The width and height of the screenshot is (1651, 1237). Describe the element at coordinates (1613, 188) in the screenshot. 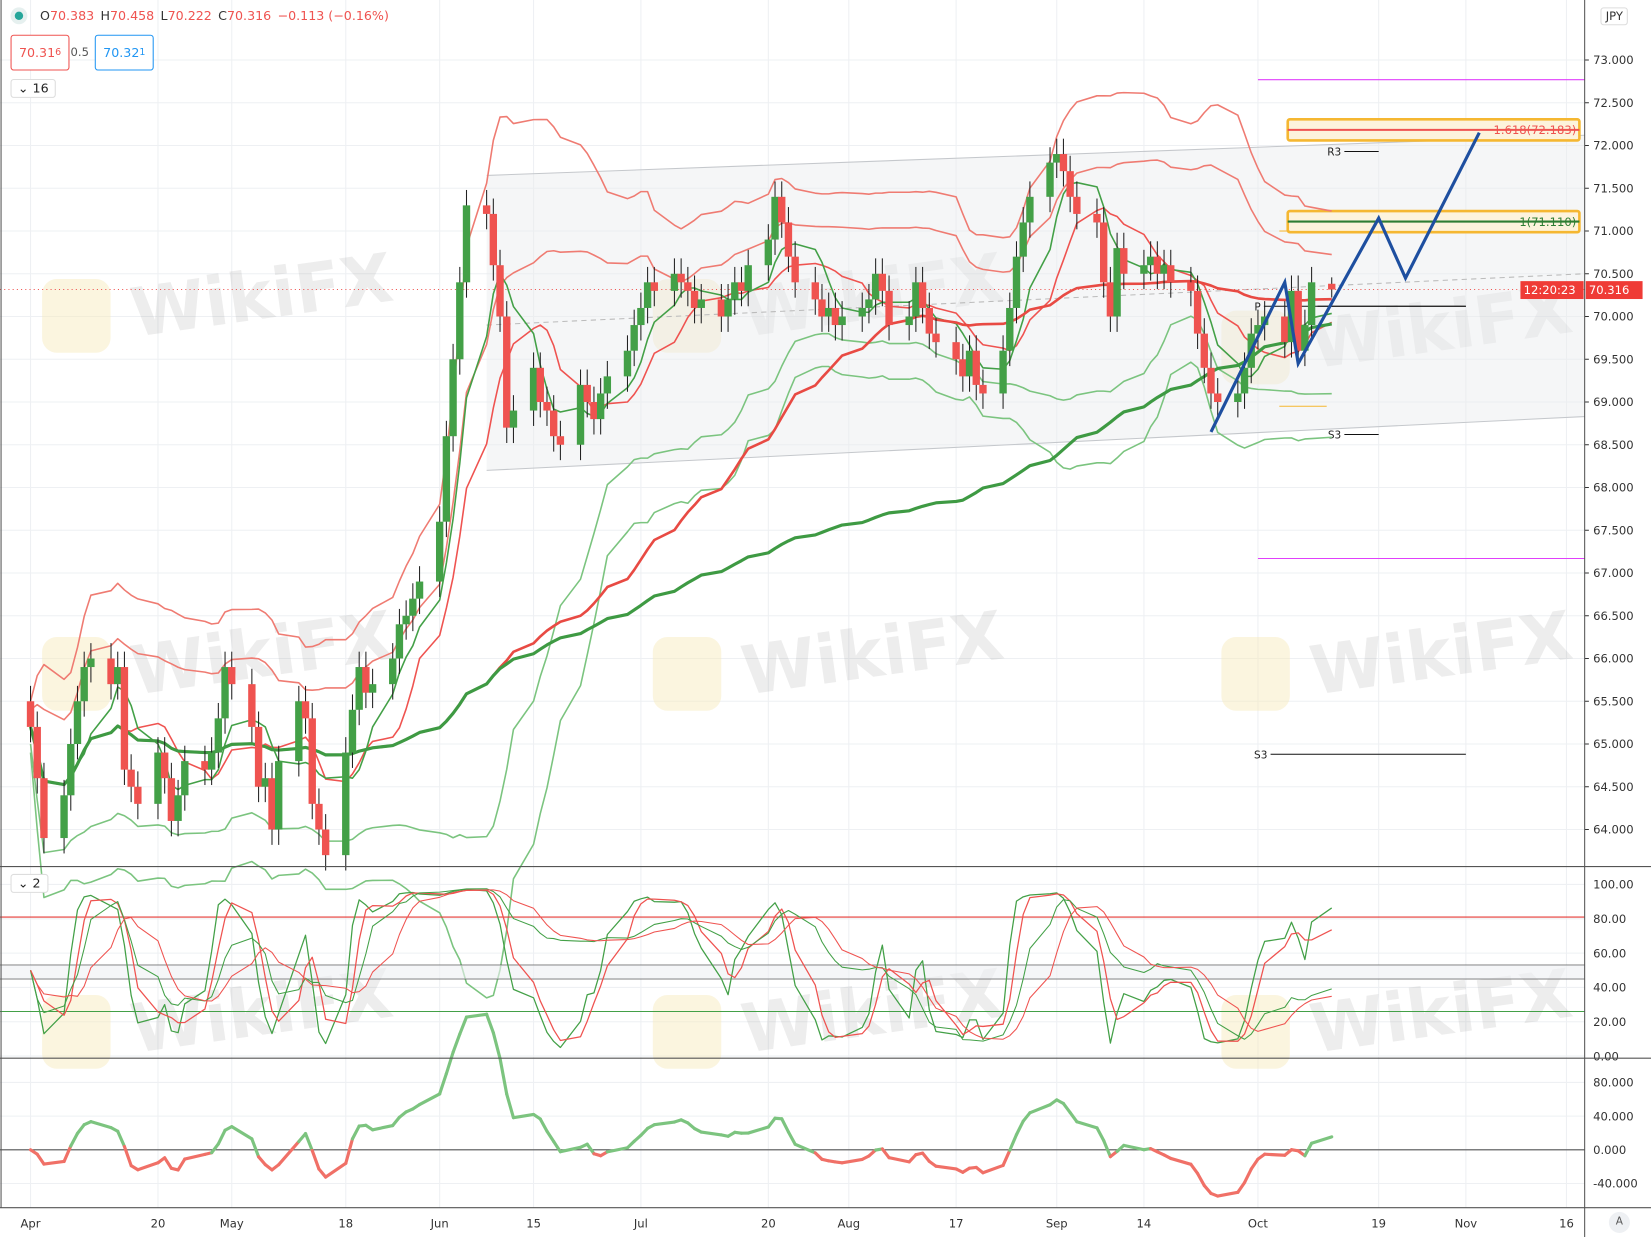

I see `price-tick-label: 71.500` at that location.